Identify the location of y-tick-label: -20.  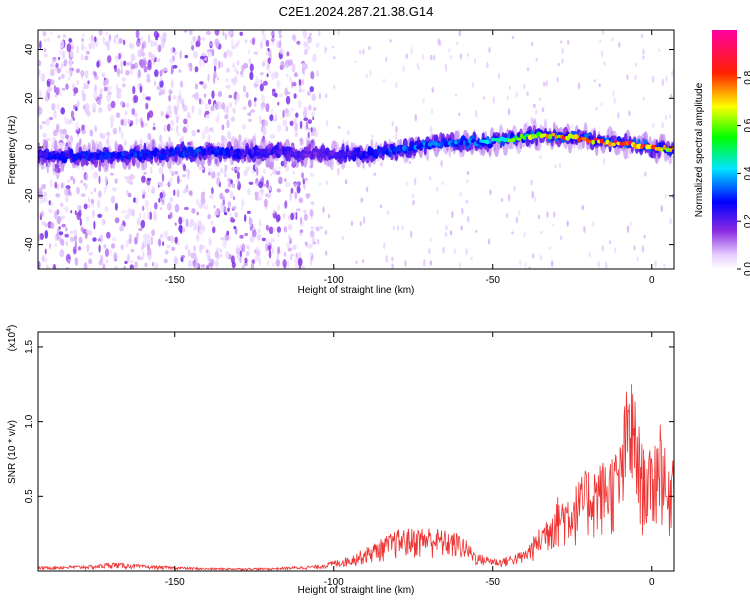
(29, 195).